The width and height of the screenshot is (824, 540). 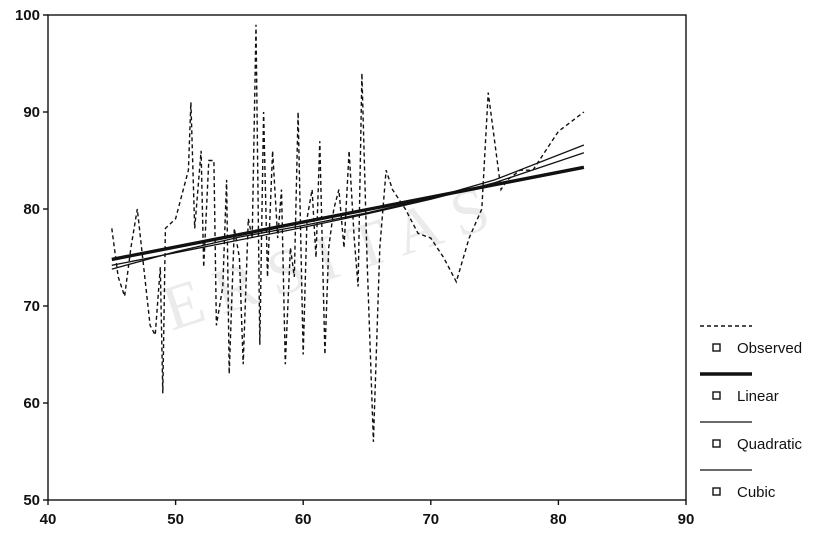 I want to click on x-tick-label: 80, so click(x=558, y=519).